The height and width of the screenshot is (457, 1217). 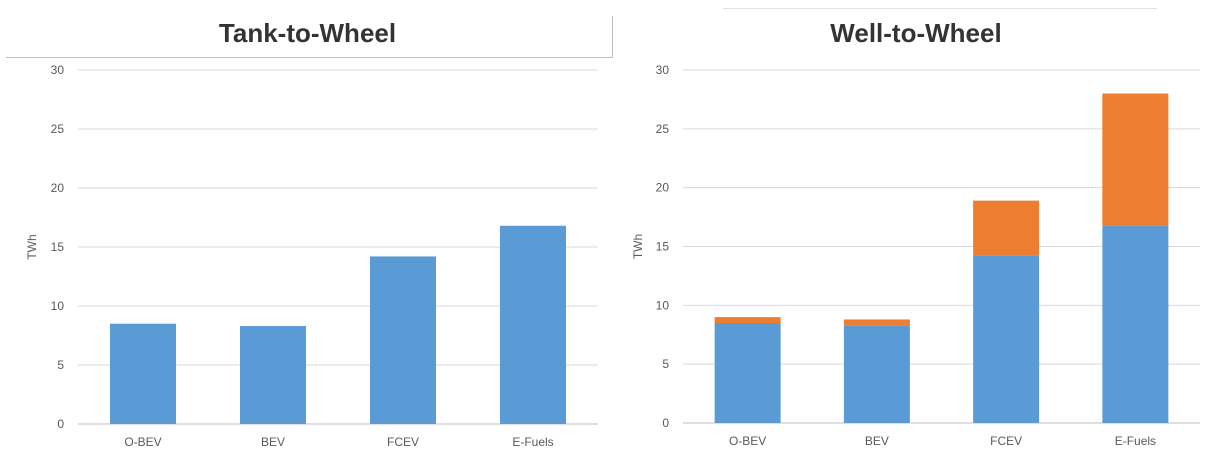 I want to click on chart-title: Well-to-Wheel, so click(x=916, y=33).